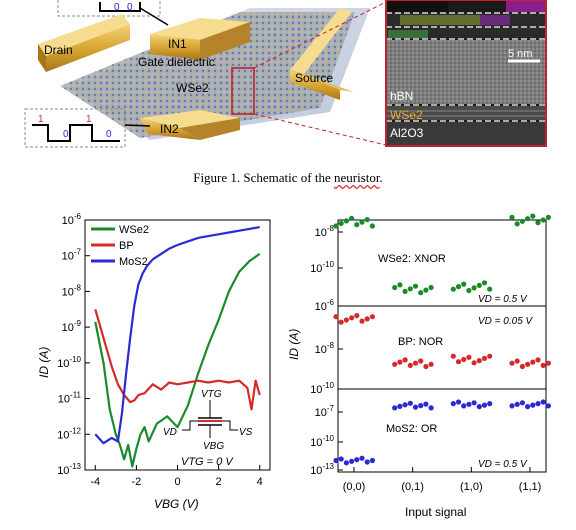  Describe the element at coordinates (117, 7) in the screenshot. I see `waveform-top-label-1: 0` at that location.